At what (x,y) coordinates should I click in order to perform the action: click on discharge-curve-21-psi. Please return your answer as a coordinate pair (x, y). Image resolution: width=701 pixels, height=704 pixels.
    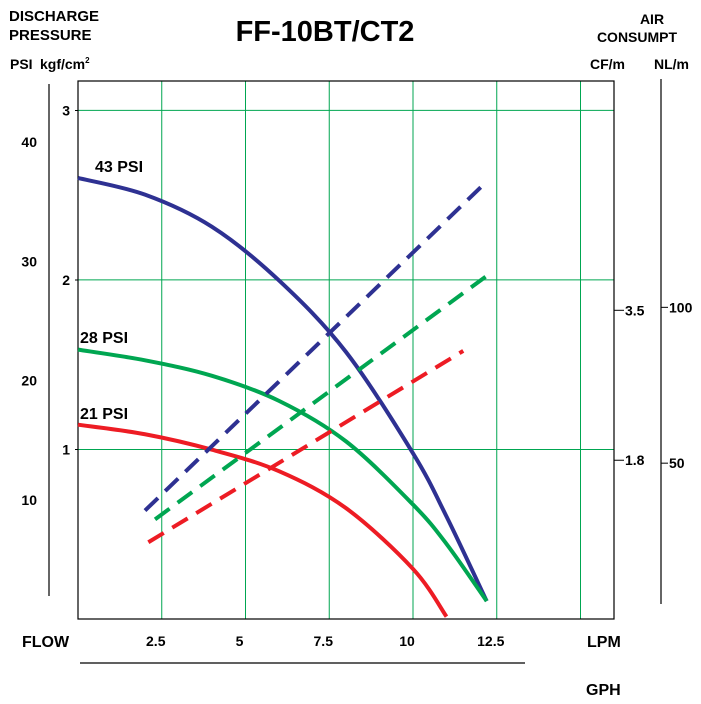
    Looking at the image, I should click on (263, 520).